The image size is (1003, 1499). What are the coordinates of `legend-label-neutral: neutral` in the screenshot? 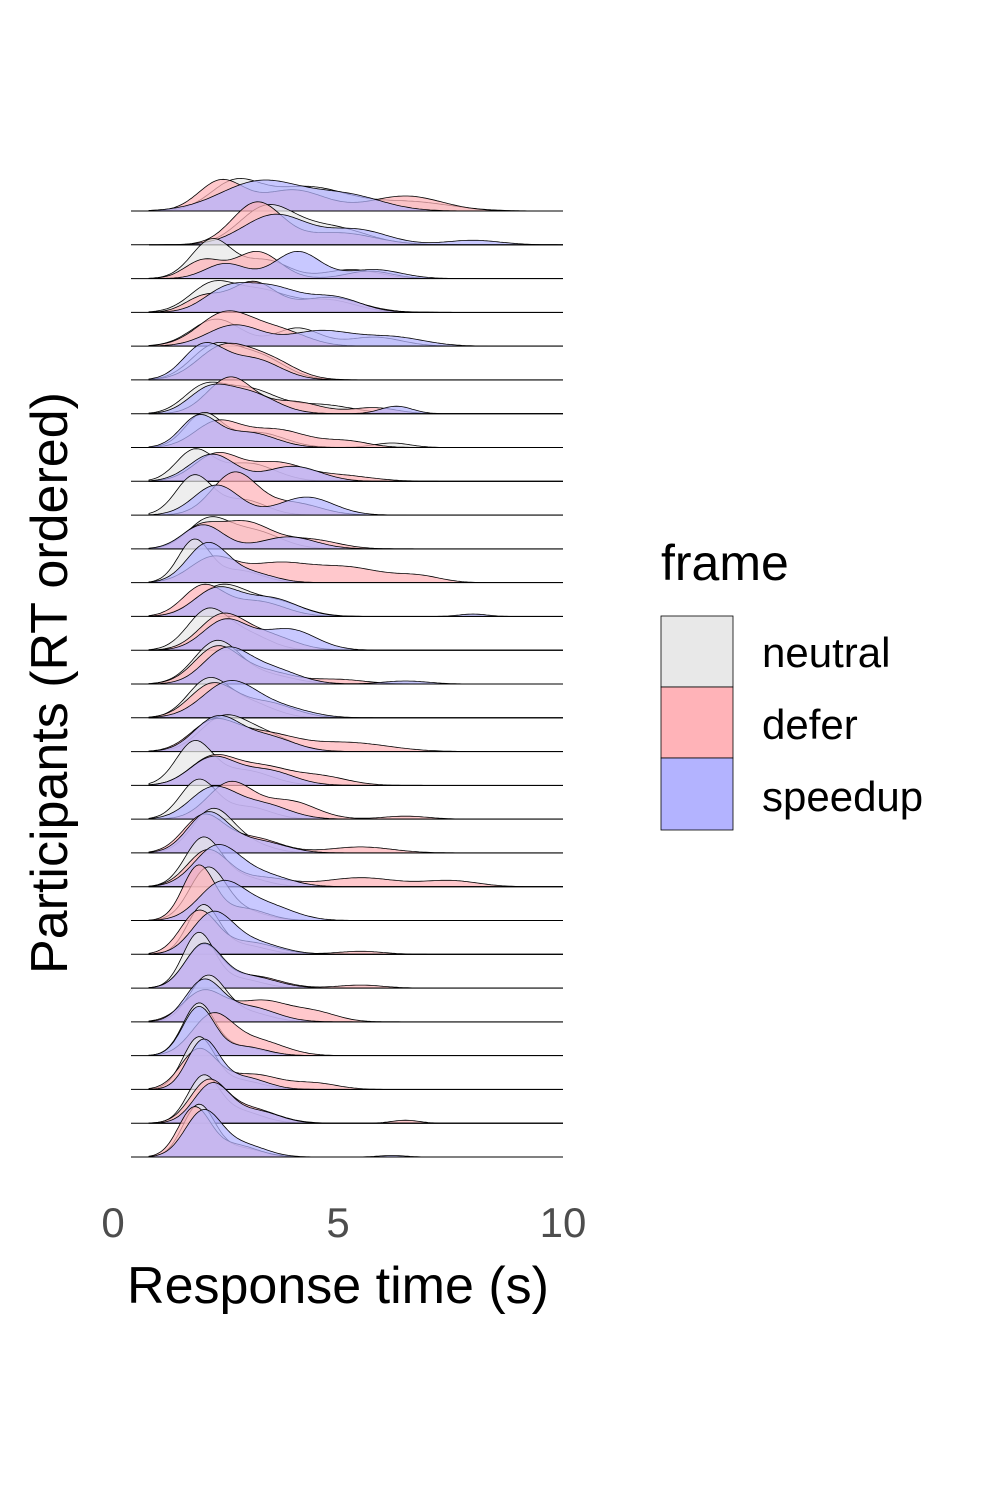 It's located at (826, 652).